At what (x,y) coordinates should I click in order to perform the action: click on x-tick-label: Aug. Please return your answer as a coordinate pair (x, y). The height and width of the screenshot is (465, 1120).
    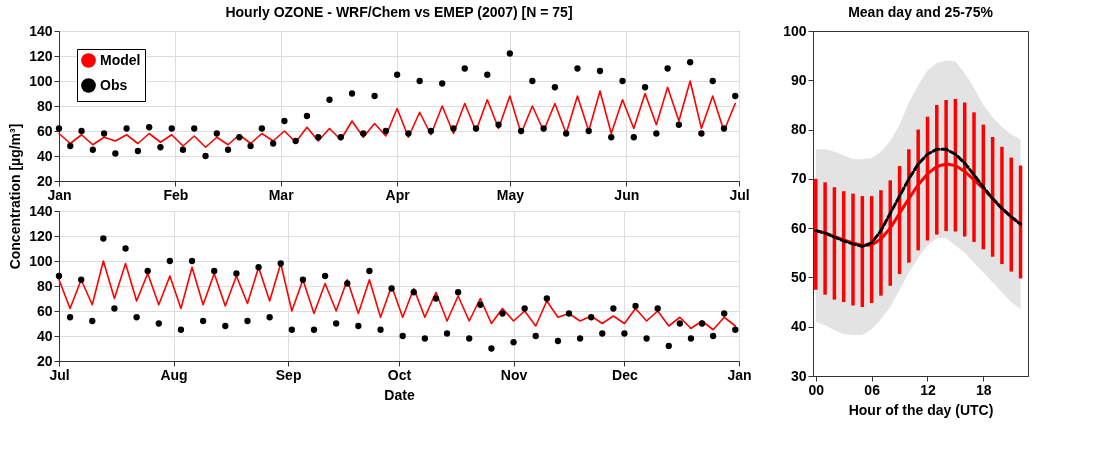
    Looking at the image, I should click on (174, 374).